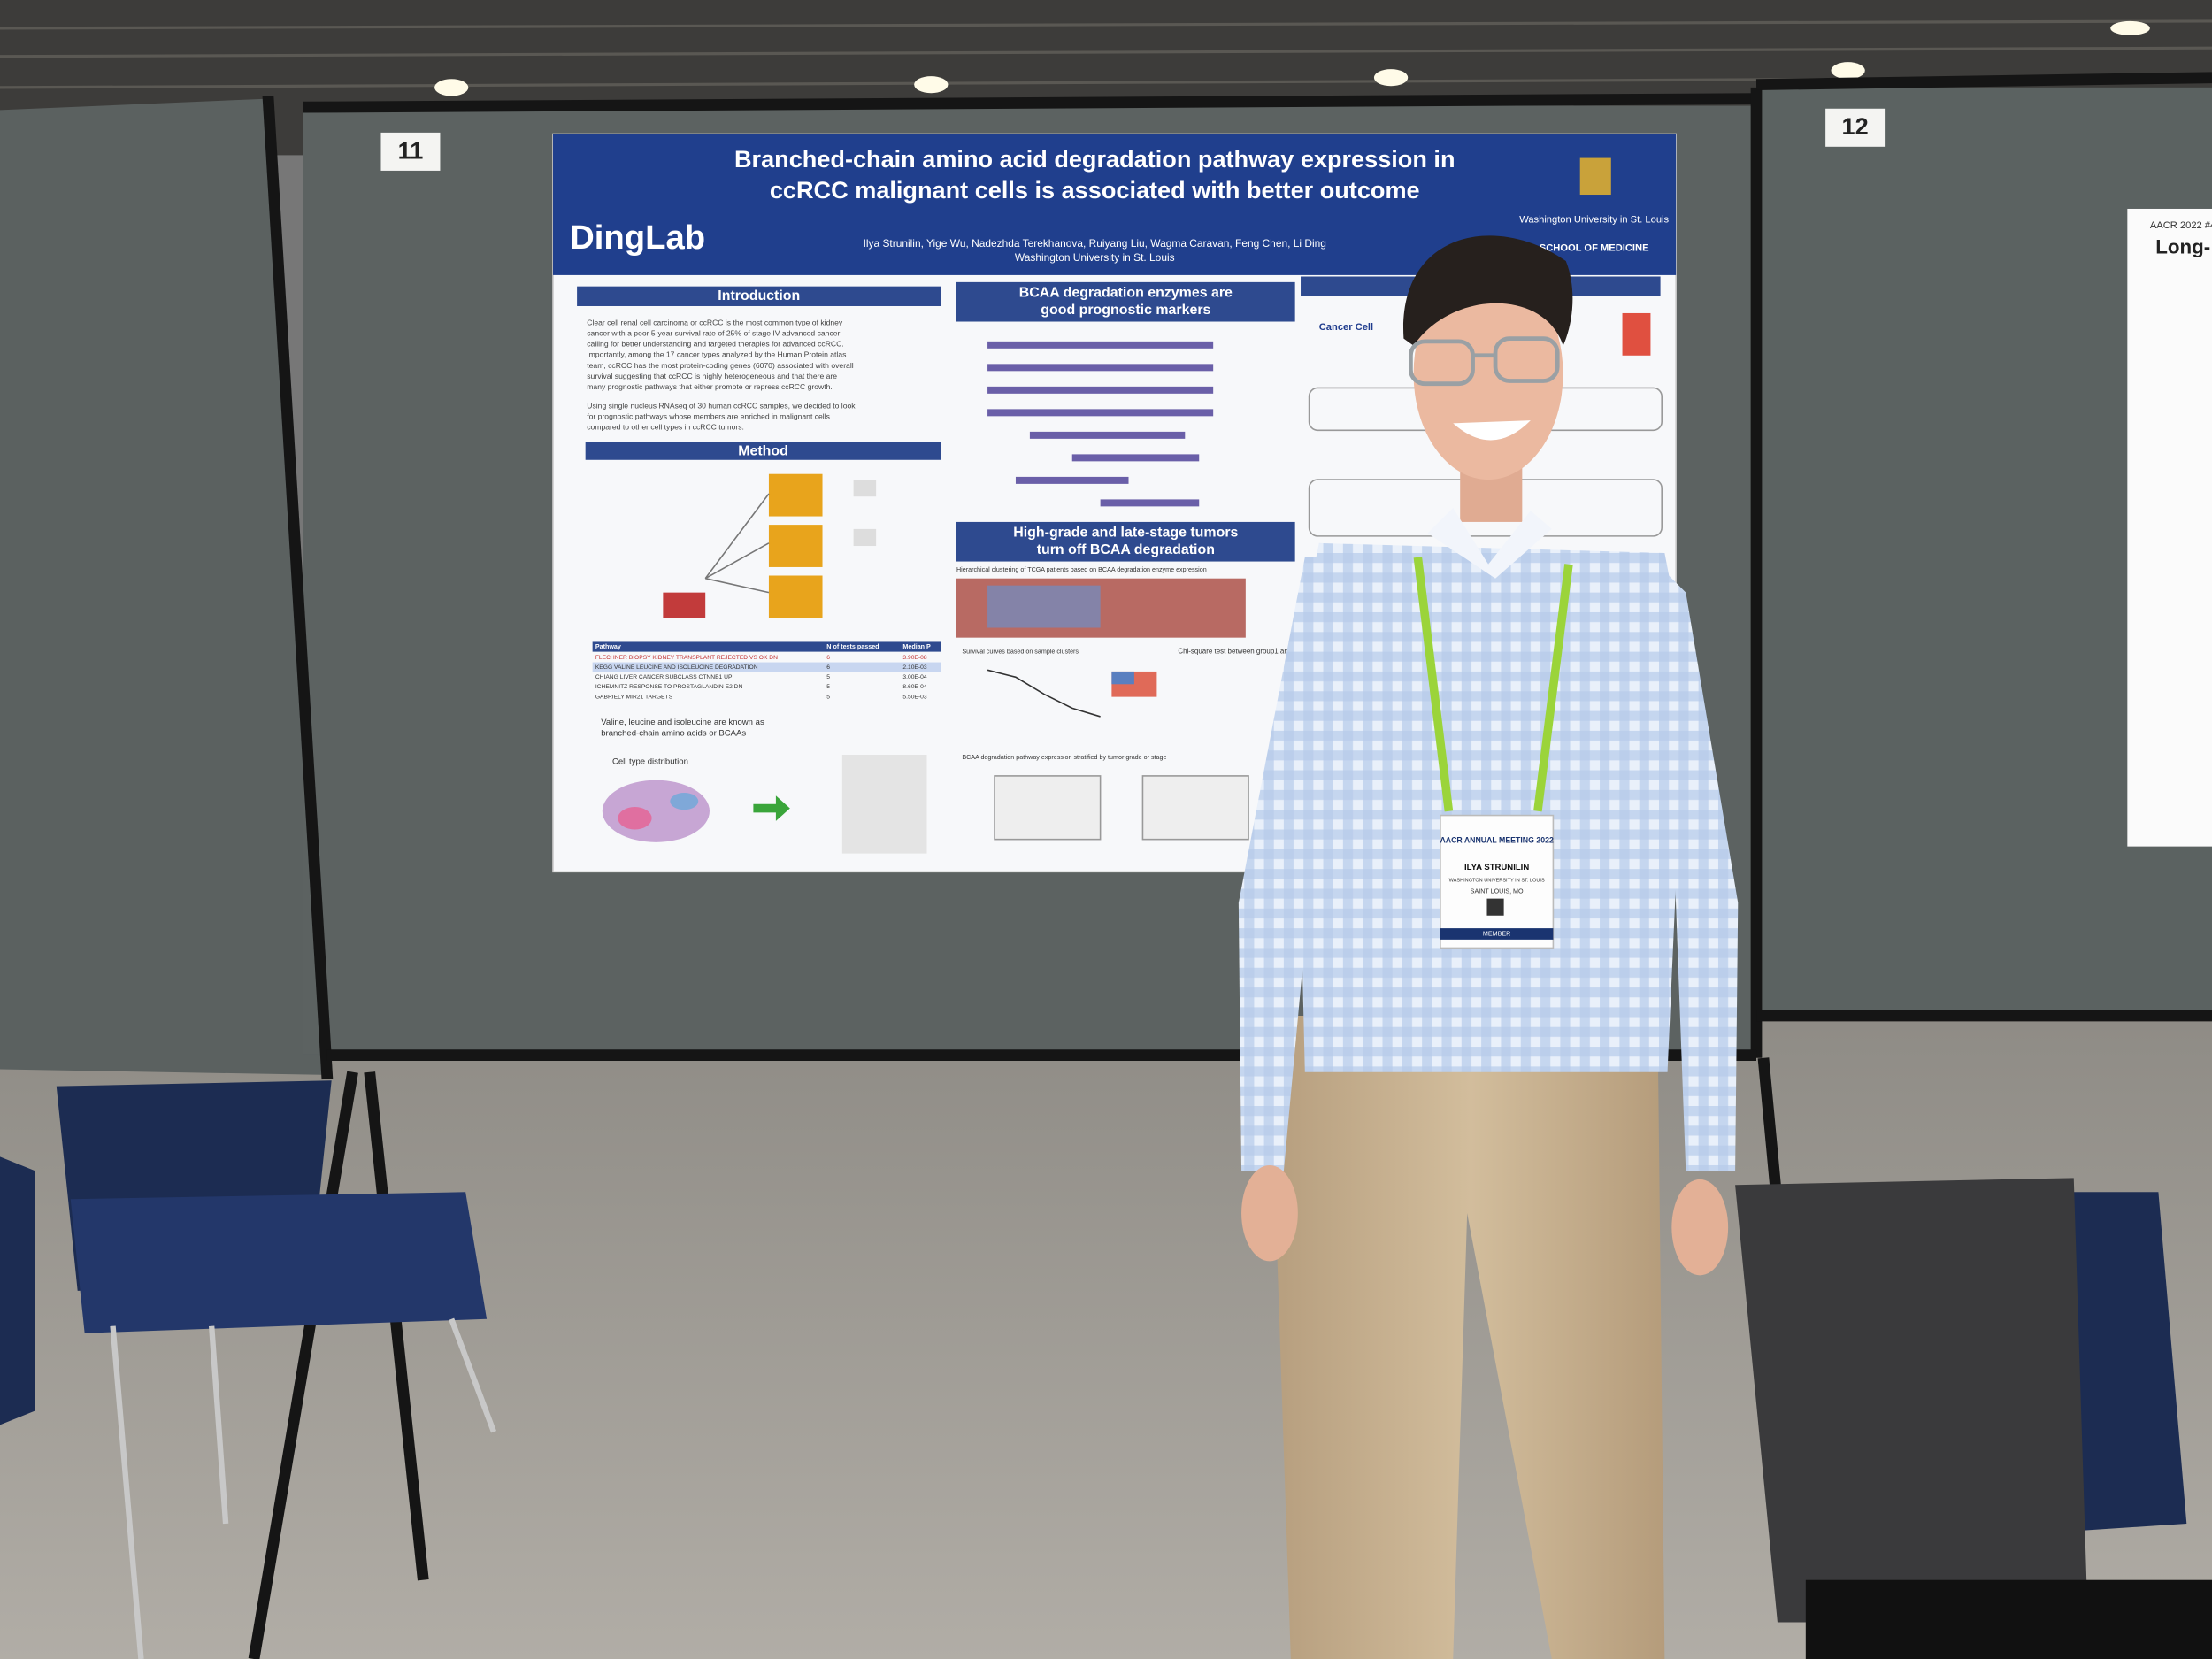  Describe the element at coordinates (1974, 1419) in the screenshot. I see `right-chair` at that location.